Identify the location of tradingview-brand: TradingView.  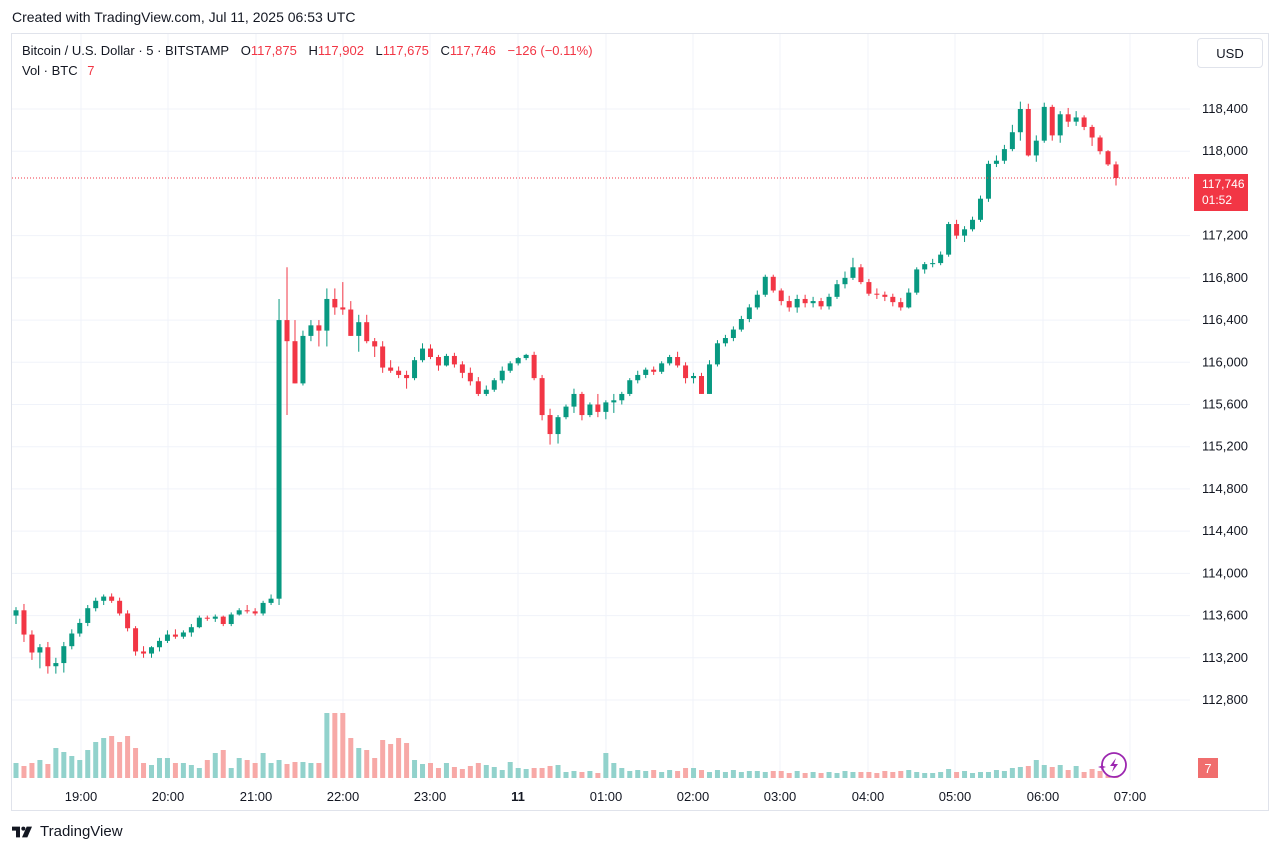
(67, 831).